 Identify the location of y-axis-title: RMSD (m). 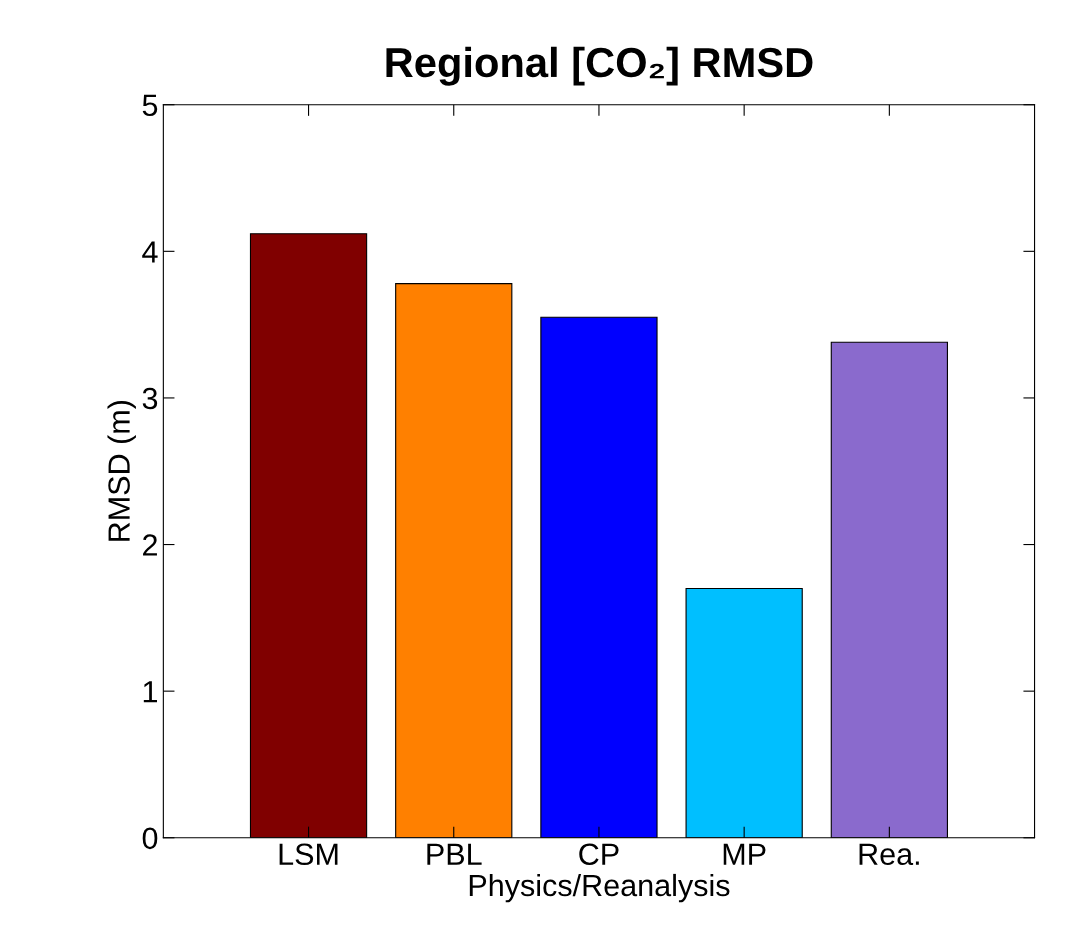
(121, 471).